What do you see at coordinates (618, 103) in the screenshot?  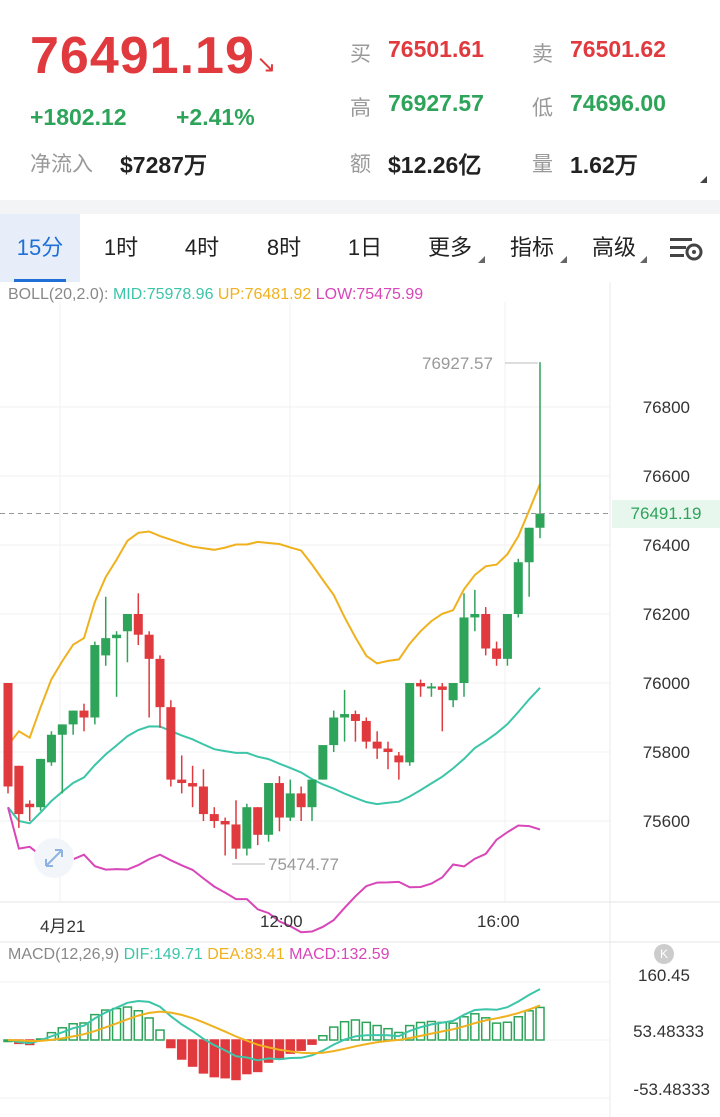 I see `low-value: 74696.00` at bounding box center [618, 103].